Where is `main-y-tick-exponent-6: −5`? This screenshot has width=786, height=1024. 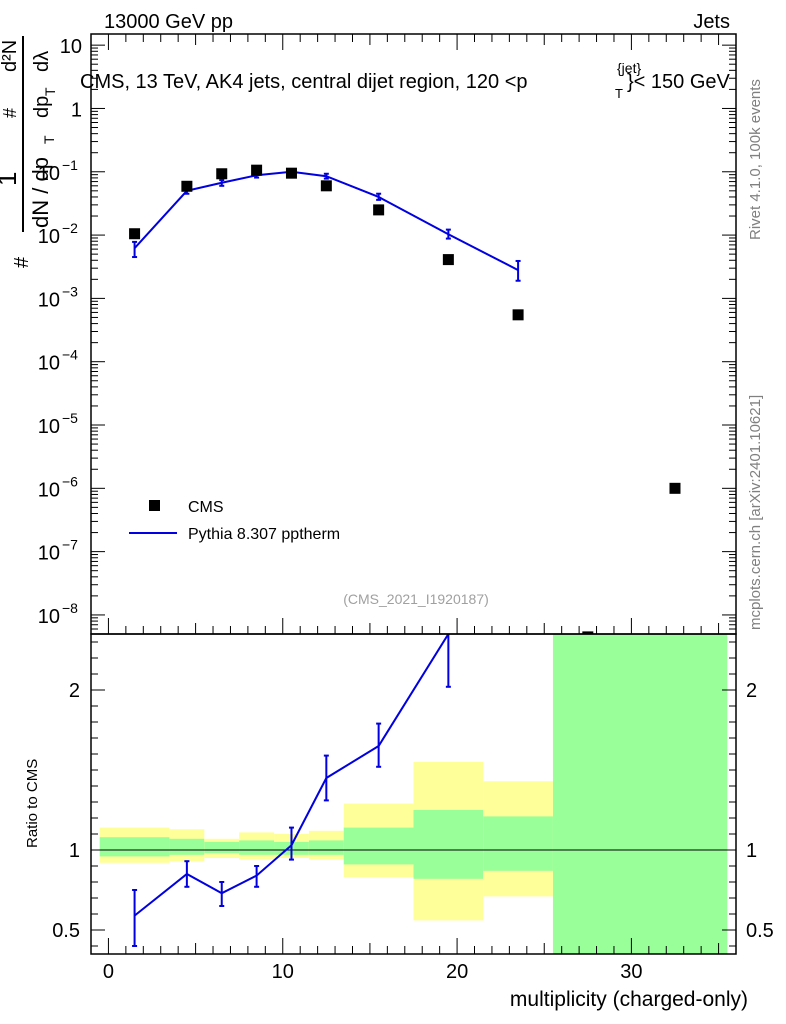 main-y-tick-exponent-6: −5 is located at coordinates (70, 418).